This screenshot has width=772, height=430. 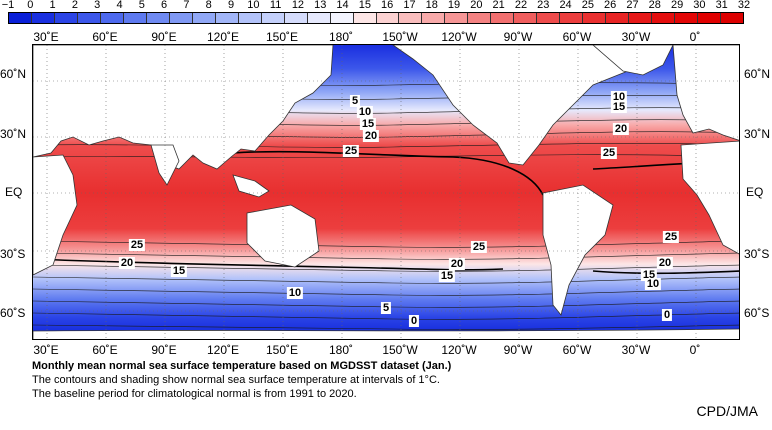 I want to click on colorbar-tick-label: 6, so click(x=164, y=5).